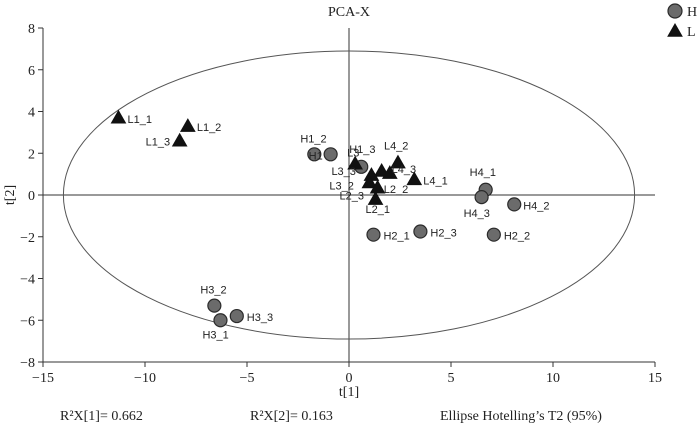  Describe the element at coordinates (291, 416) in the screenshot. I see `r2x2-stat: R²X[2]= 0.163` at that location.